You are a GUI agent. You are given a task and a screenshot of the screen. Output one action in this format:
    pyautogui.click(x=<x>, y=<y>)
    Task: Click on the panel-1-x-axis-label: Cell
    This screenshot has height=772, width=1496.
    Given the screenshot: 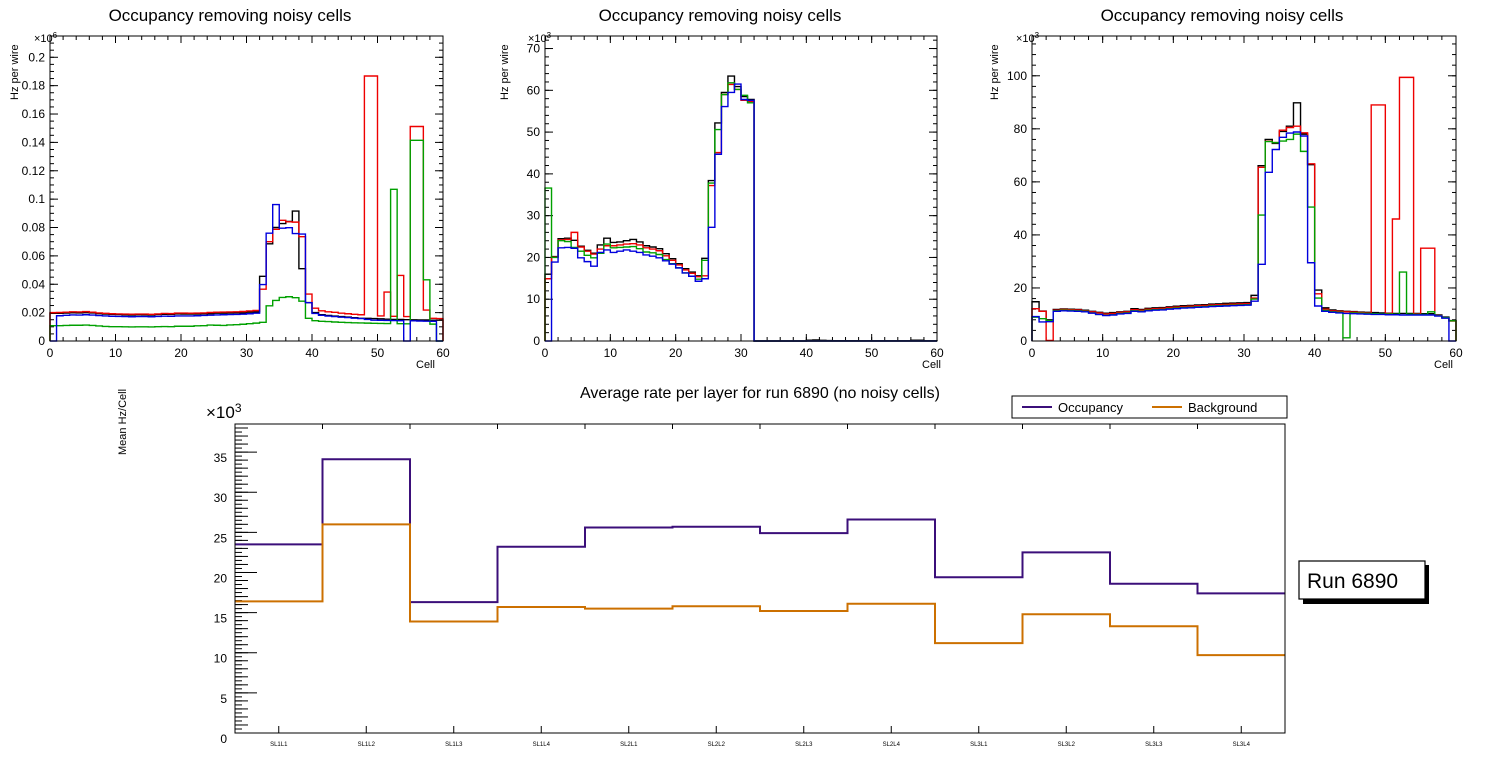 What is the action you would take?
    pyautogui.click(x=425, y=365)
    